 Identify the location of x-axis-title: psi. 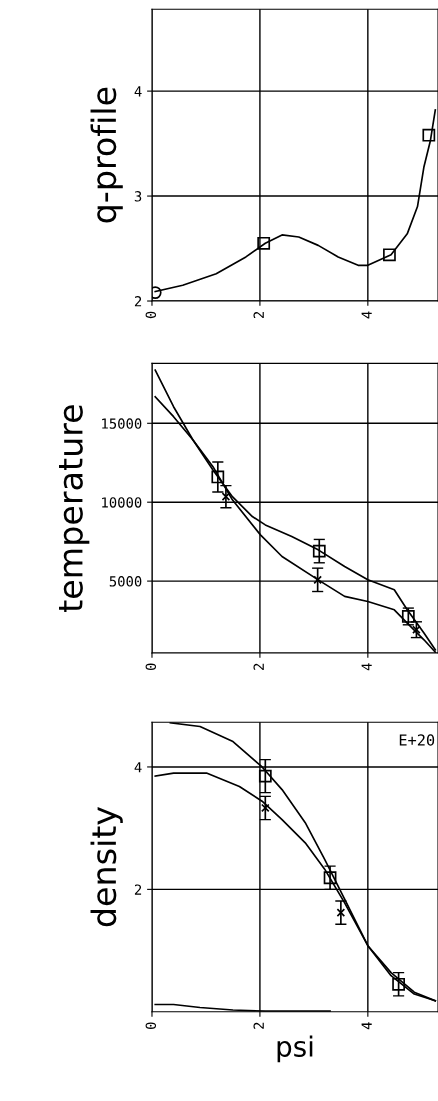
(295, 1049).